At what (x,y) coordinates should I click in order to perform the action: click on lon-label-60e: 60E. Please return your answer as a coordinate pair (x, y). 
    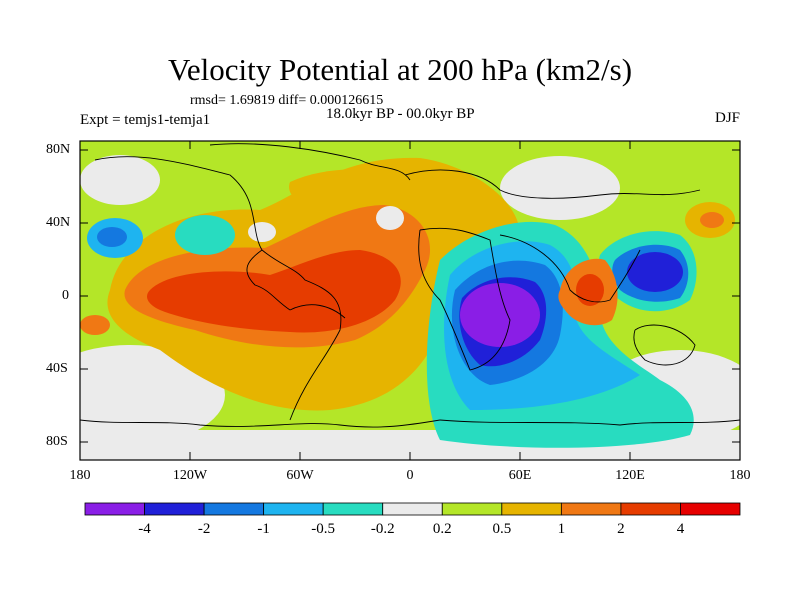
    Looking at the image, I should click on (520, 475).